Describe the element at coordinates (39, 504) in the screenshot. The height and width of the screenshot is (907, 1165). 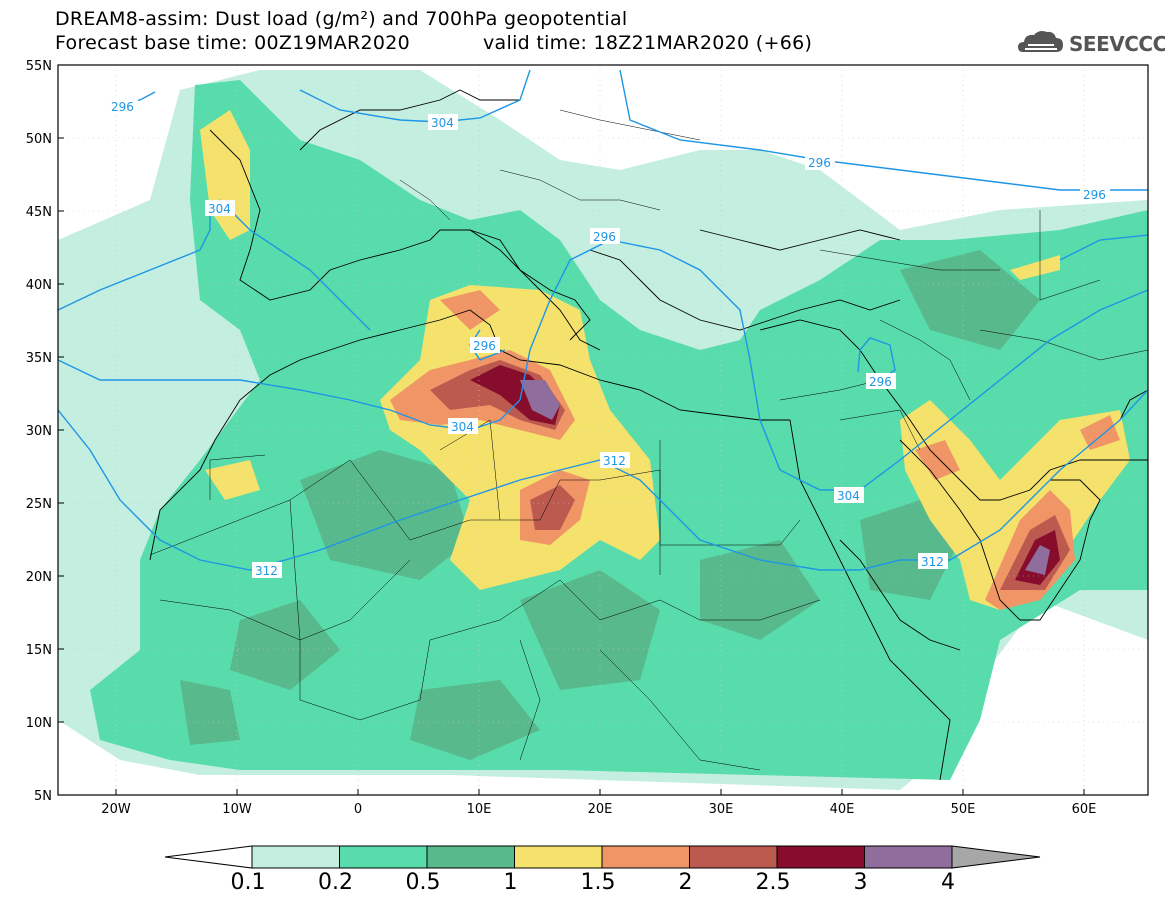
I see `lat-label: 25N` at that location.